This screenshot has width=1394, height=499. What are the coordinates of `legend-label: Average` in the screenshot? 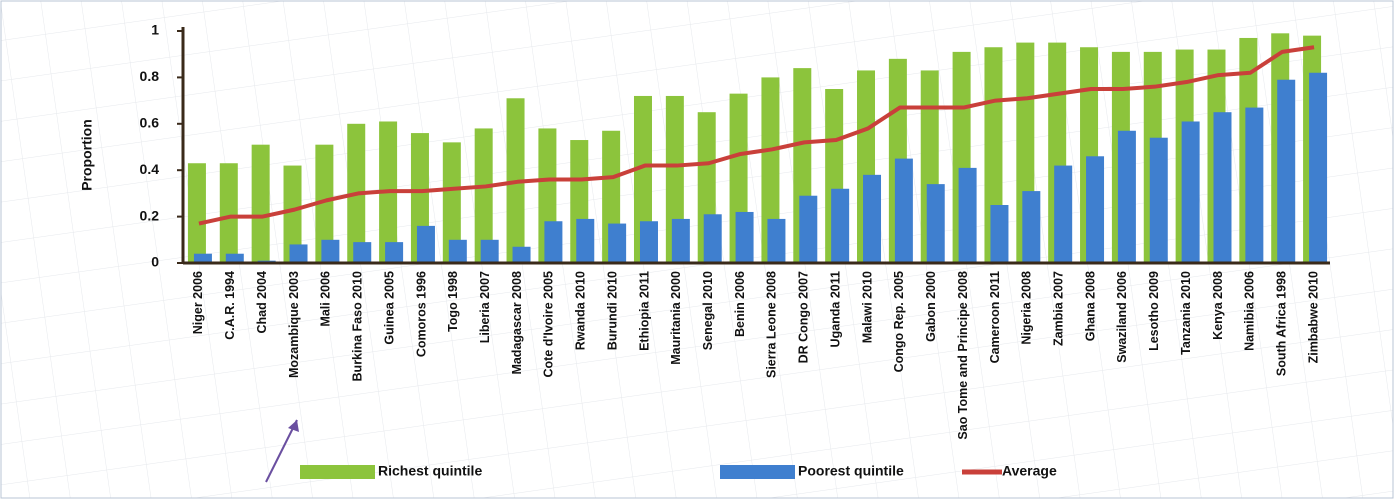 It's located at (1029, 471).